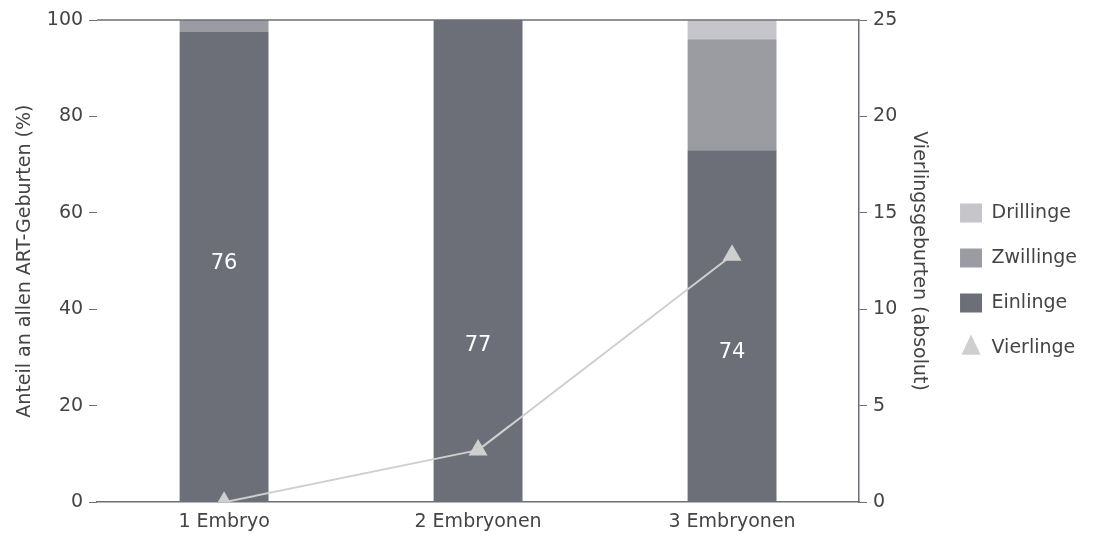 This screenshot has height=546, width=1097. What do you see at coordinates (71, 403) in the screenshot?
I see `y-tick-label: 20` at bounding box center [71, 403].